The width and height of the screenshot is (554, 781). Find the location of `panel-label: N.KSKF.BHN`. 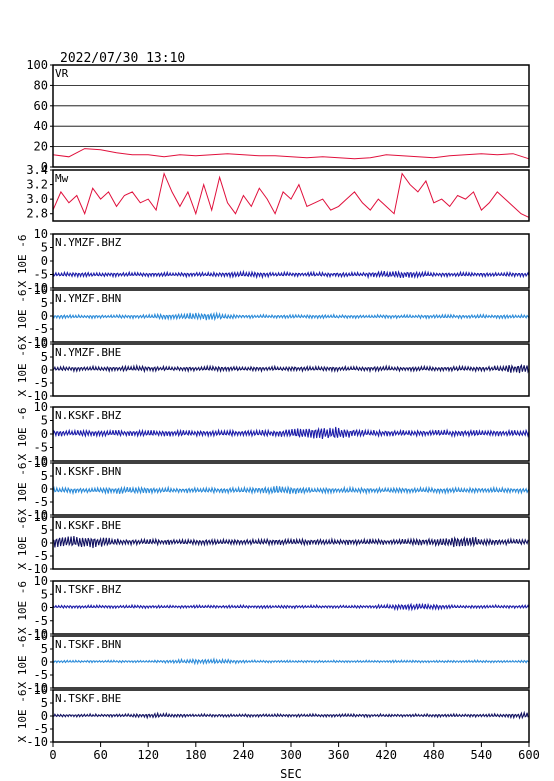

panel-label: N.KSKF.BHN is located at coordinates (88, 471).